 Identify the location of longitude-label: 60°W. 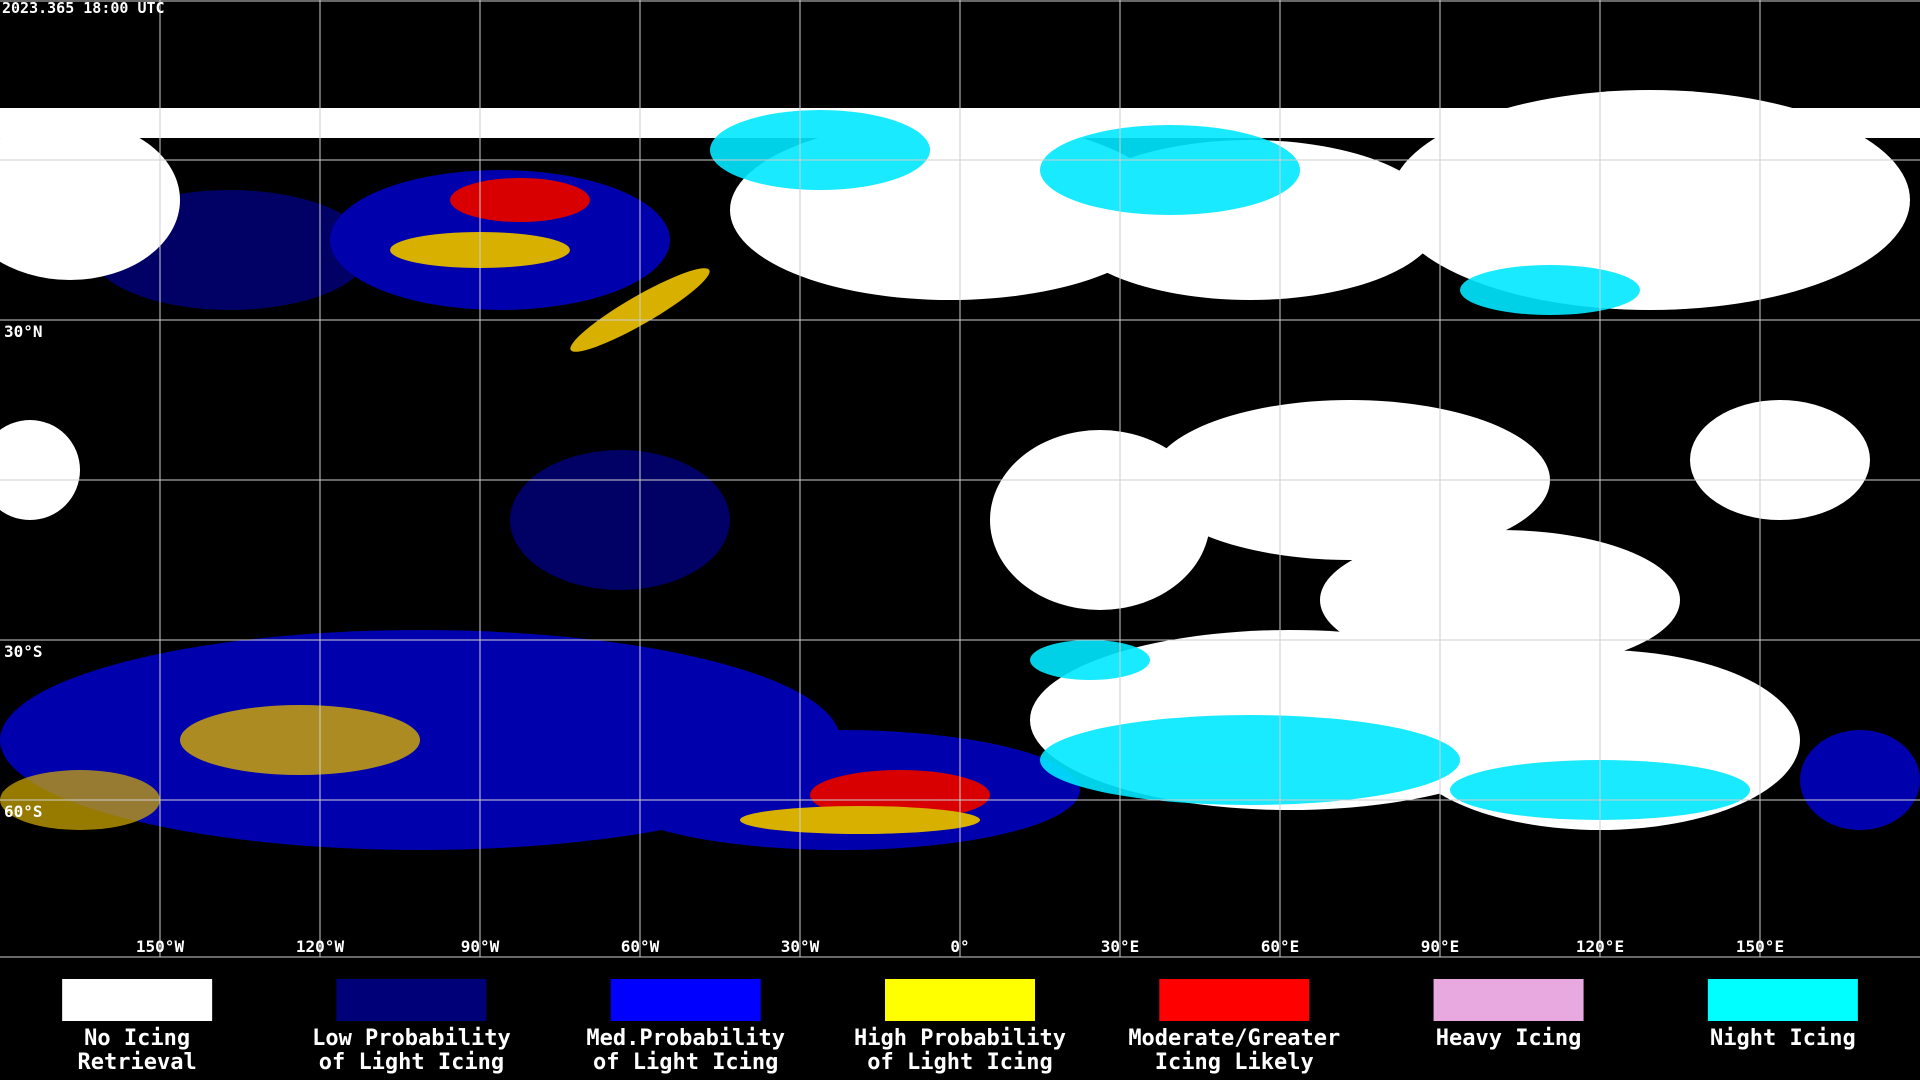
(640, 946).